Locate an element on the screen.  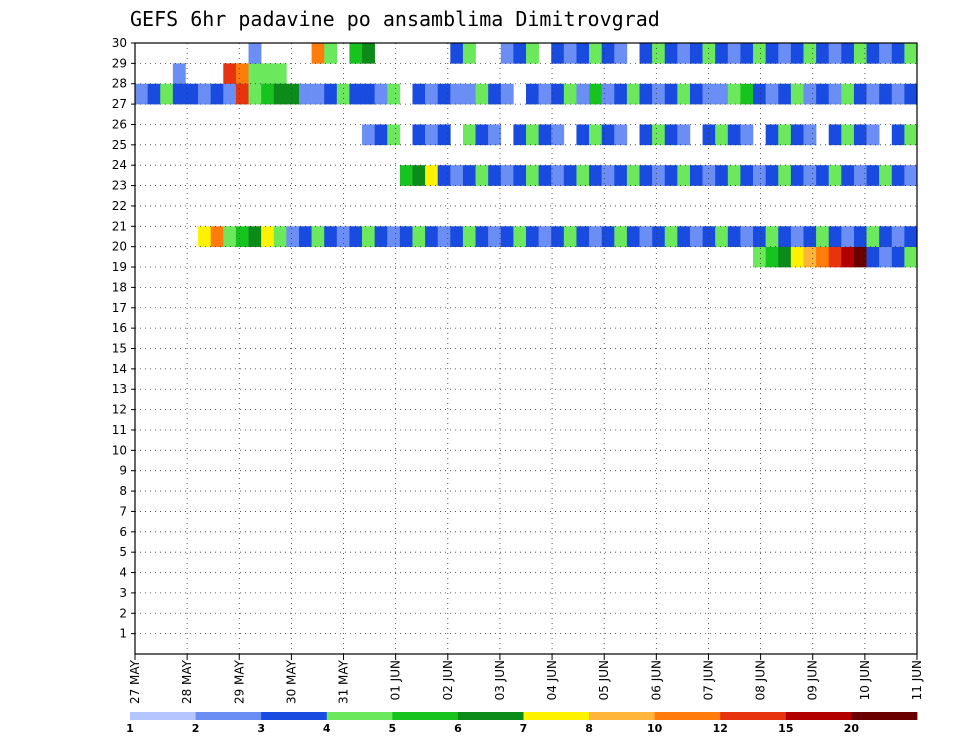
x-tick-label: 30 MAY is located at coordinates (291, 681).